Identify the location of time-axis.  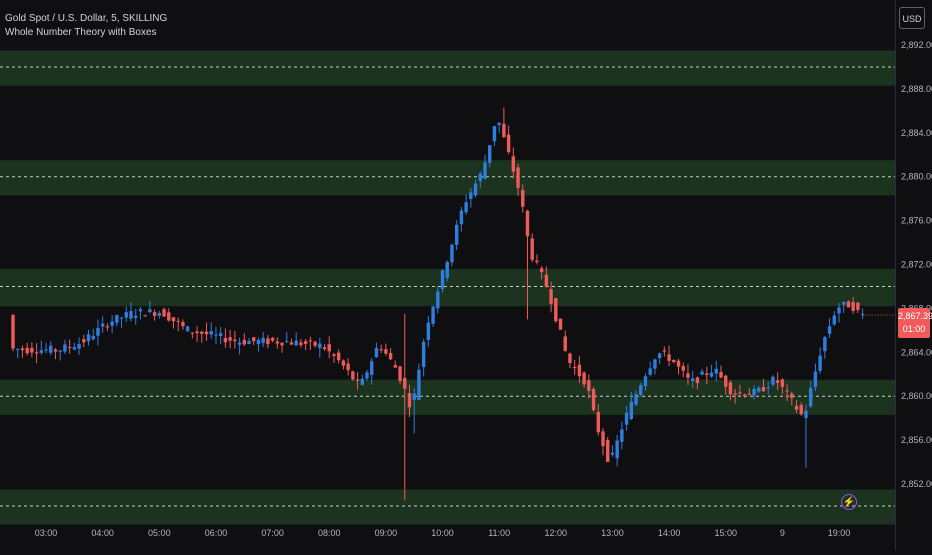
(447, 534).